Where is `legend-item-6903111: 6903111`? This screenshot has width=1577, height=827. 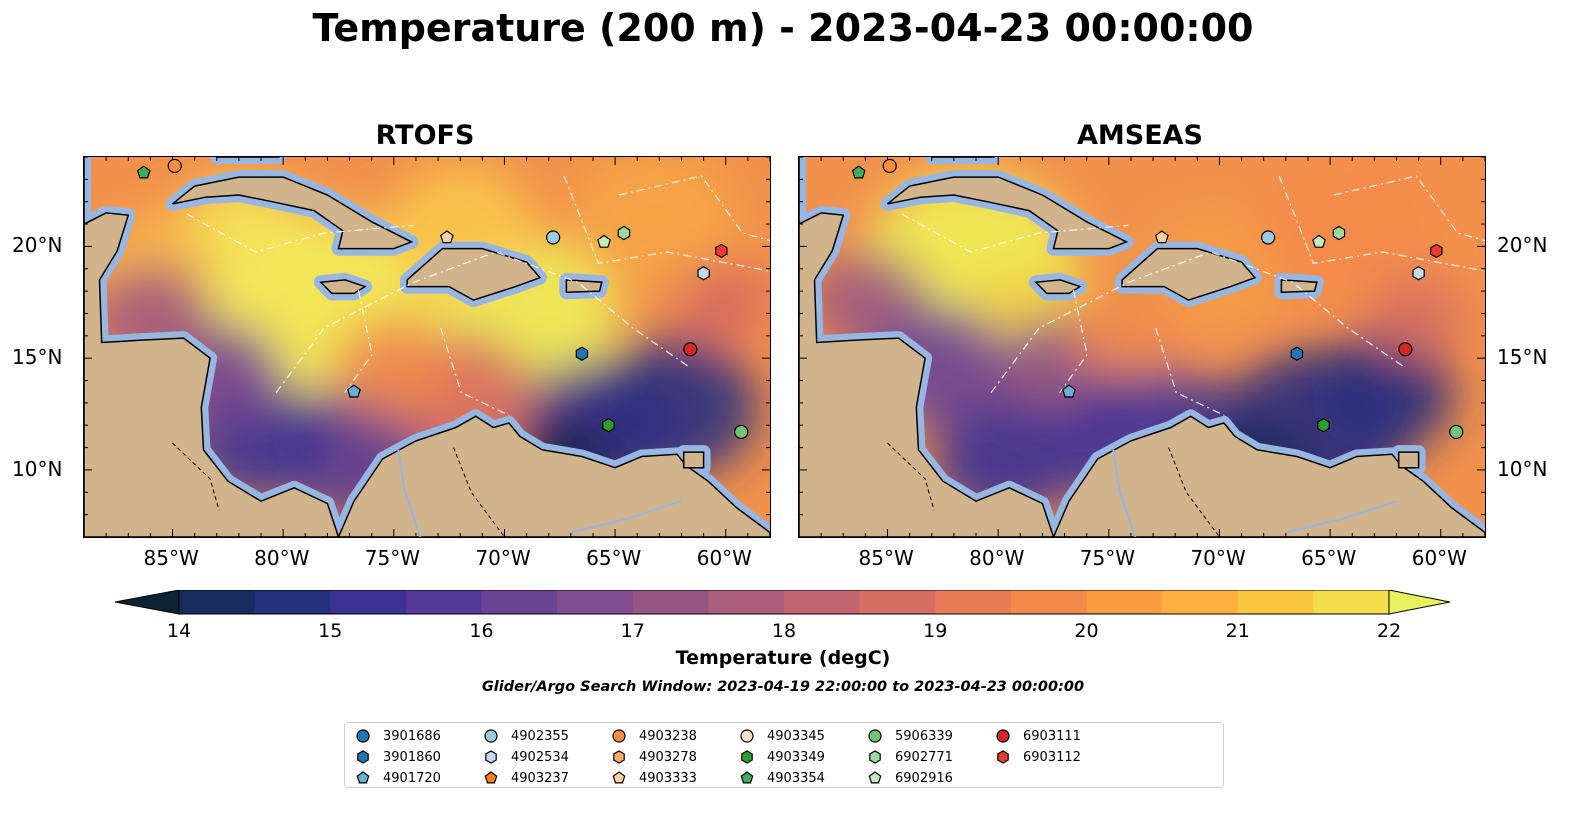
legend-item-6903111: 6903111 is located at coordinates (1038, 736).